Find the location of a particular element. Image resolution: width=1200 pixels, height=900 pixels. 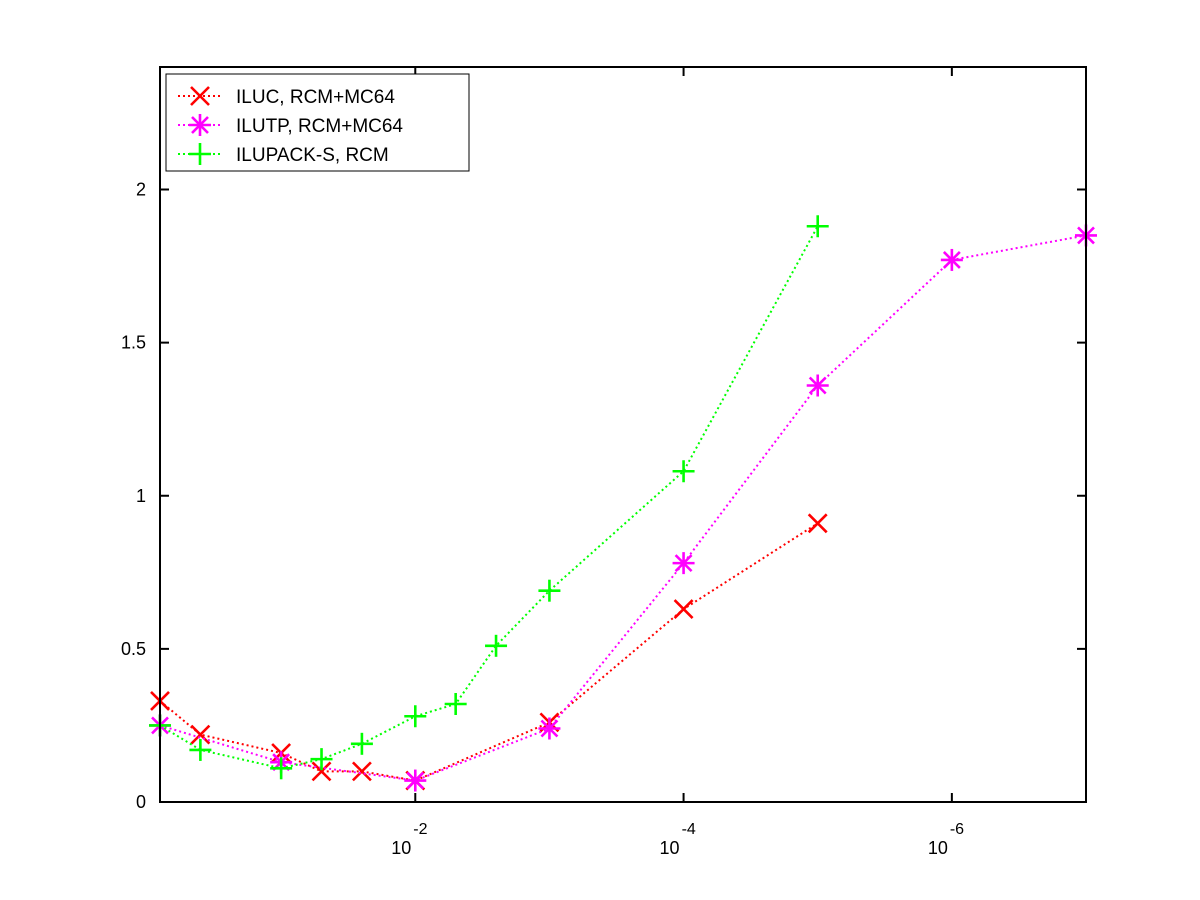

legend-box is located at coordinates (317, 122).